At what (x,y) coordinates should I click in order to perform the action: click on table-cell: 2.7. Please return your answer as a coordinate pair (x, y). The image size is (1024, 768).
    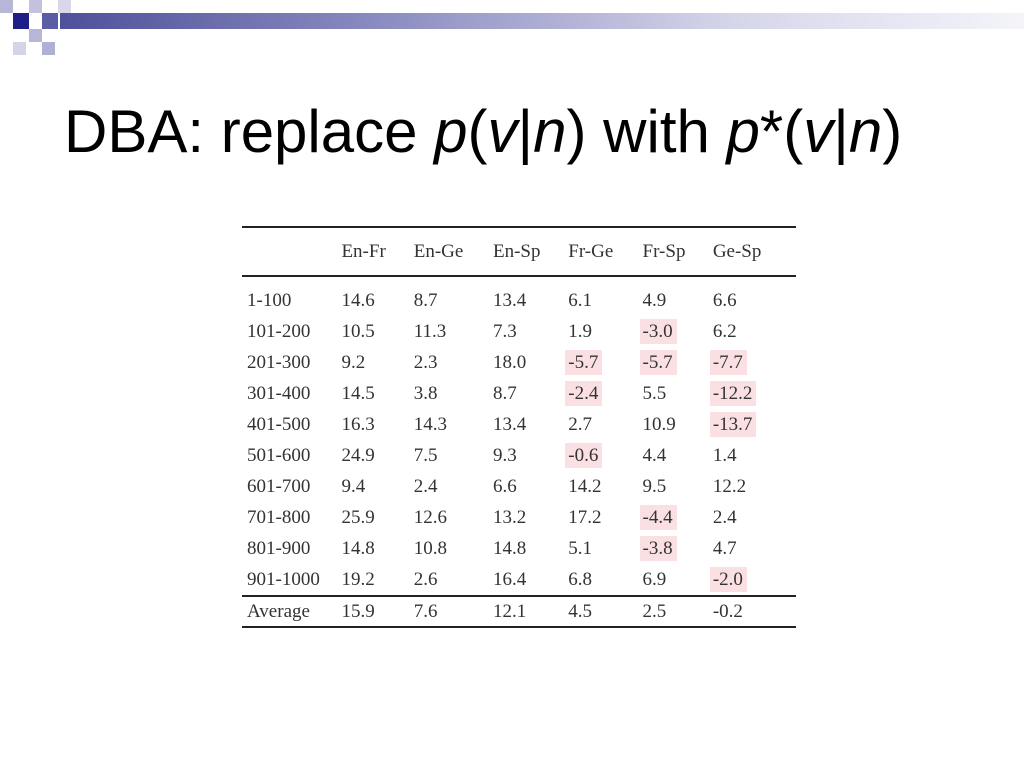
    Looking at the image, I should click on (580, 424).